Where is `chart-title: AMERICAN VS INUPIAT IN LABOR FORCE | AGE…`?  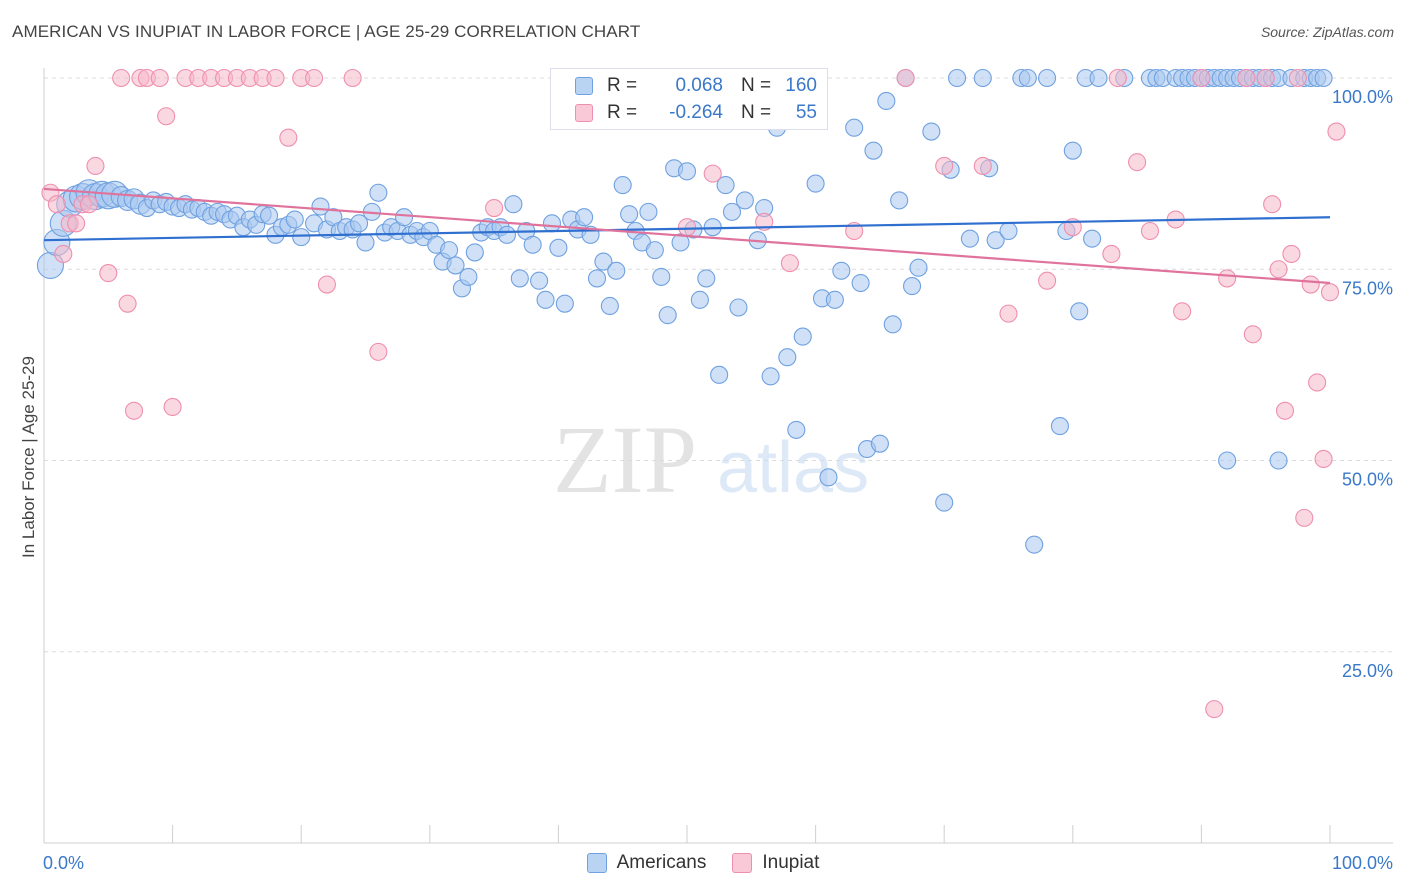
chart-title: AMERICAN VS INUPIAT IN LABOR FORCE | AGE… is located at coordinates (326, 31).